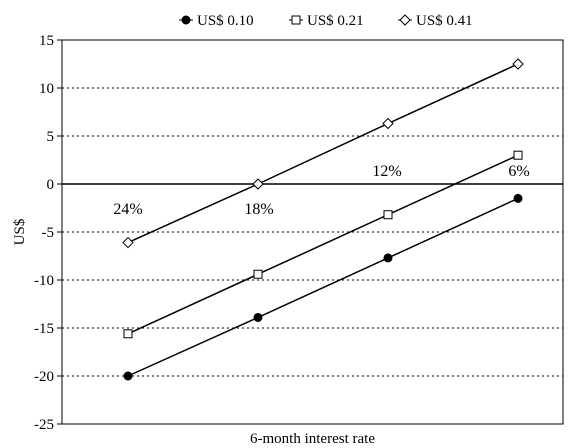  Describe the element at coordinates (518, 171) in the screenshot. I see `category-label: 6%` at that location.